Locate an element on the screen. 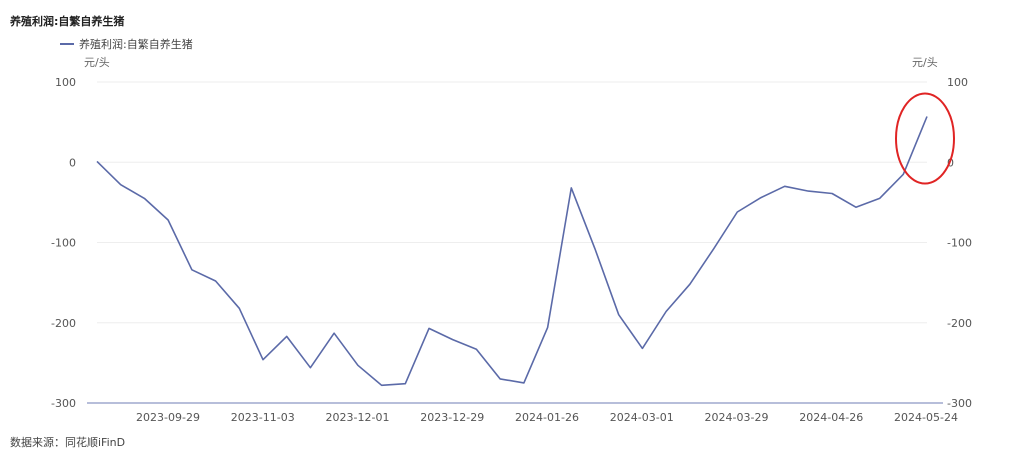  x-tick-label: 2023-09-29 is located at coordinates (168, 417).